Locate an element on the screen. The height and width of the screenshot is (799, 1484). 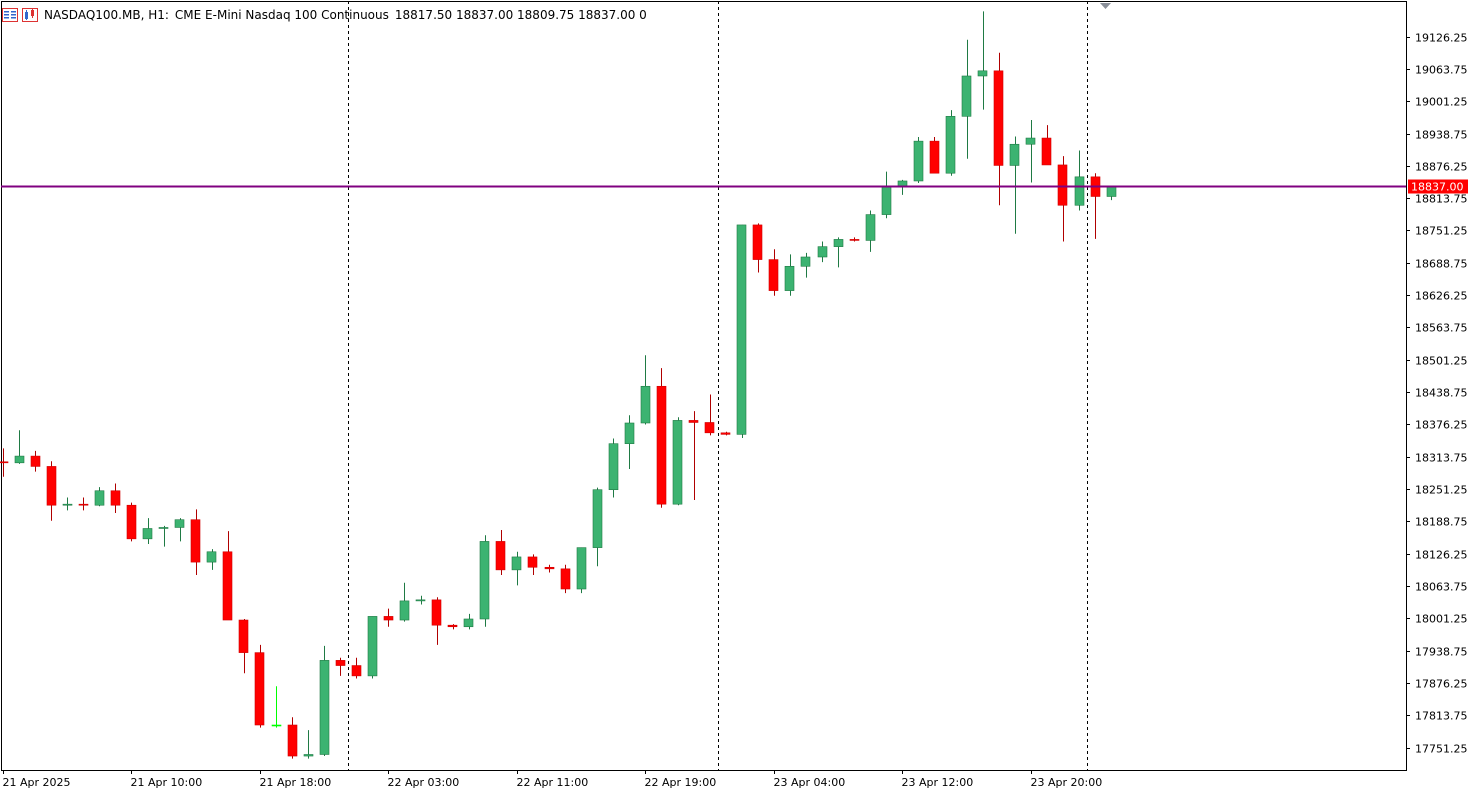
chart-shift-marker-icon is located at coordinates (1105, 6).